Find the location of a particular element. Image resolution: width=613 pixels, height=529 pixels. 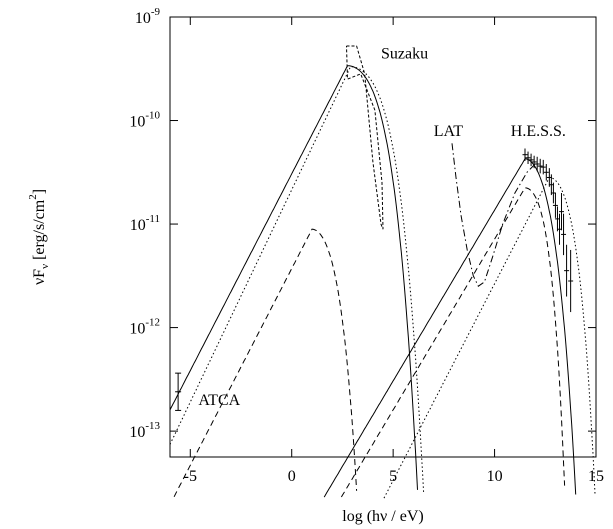

annotation-label: ATCA is located at coordinates (219, 400).